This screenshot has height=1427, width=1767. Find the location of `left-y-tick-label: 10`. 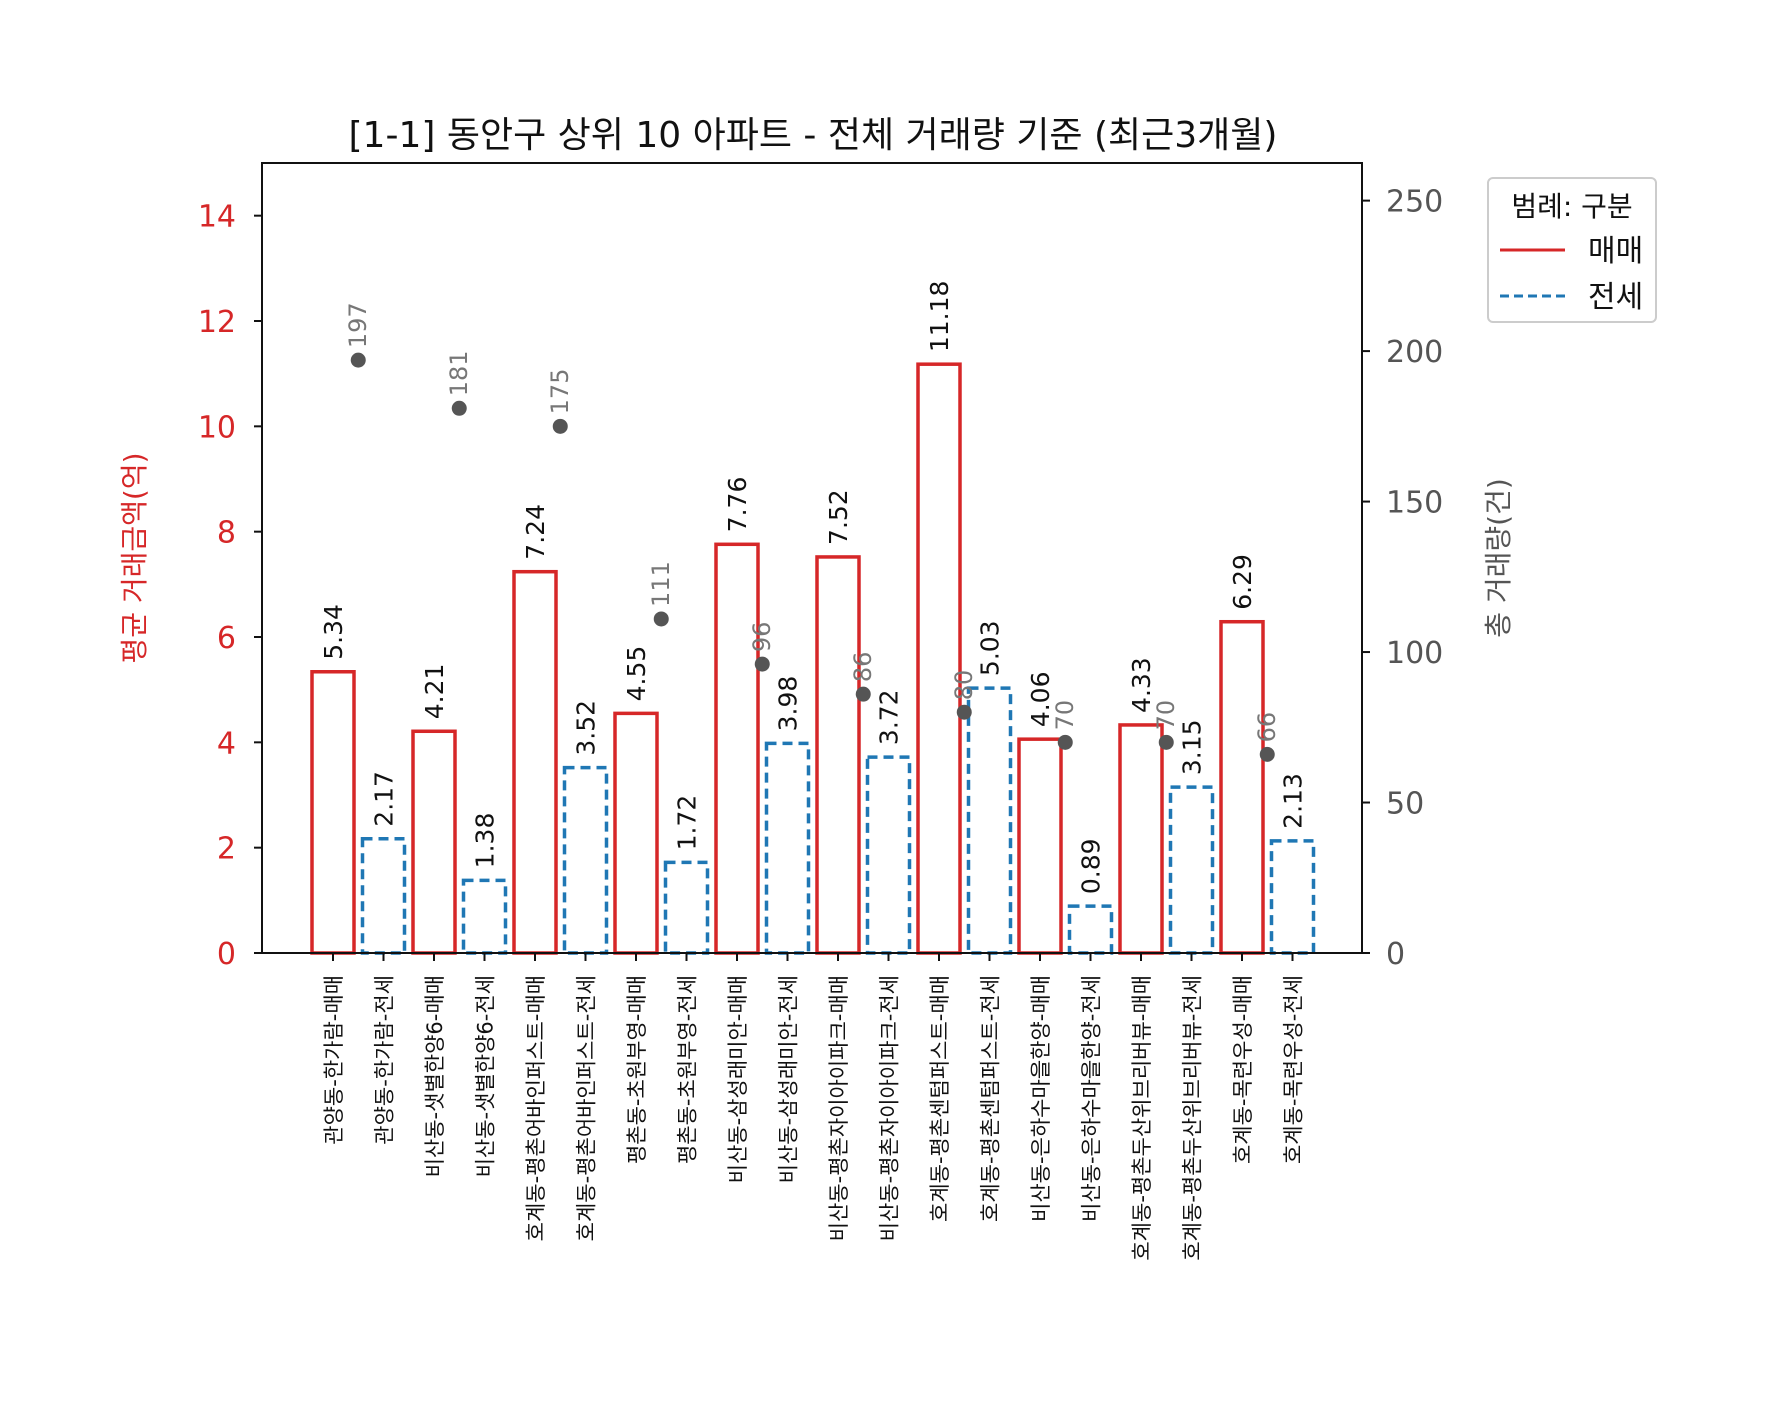

left-y-tick-label: 10 is located at coordinates (217, 427).